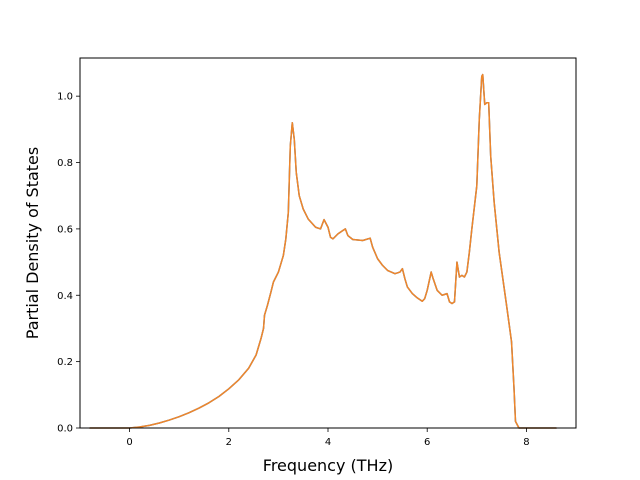 The width and height of the screenshot is (640, 480). Describe the element at coordinates (129, 442) in the screenshot. I see `x-tick-label: 0` at that location.